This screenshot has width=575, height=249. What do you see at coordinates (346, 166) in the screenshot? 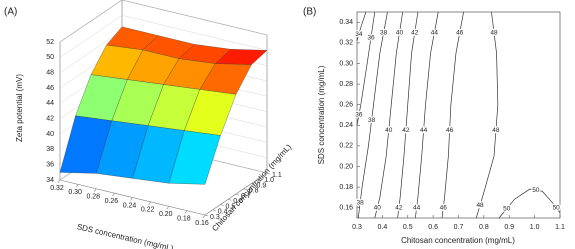
I see `y-tick-label: 0.20` at bounding box center [346, 166].